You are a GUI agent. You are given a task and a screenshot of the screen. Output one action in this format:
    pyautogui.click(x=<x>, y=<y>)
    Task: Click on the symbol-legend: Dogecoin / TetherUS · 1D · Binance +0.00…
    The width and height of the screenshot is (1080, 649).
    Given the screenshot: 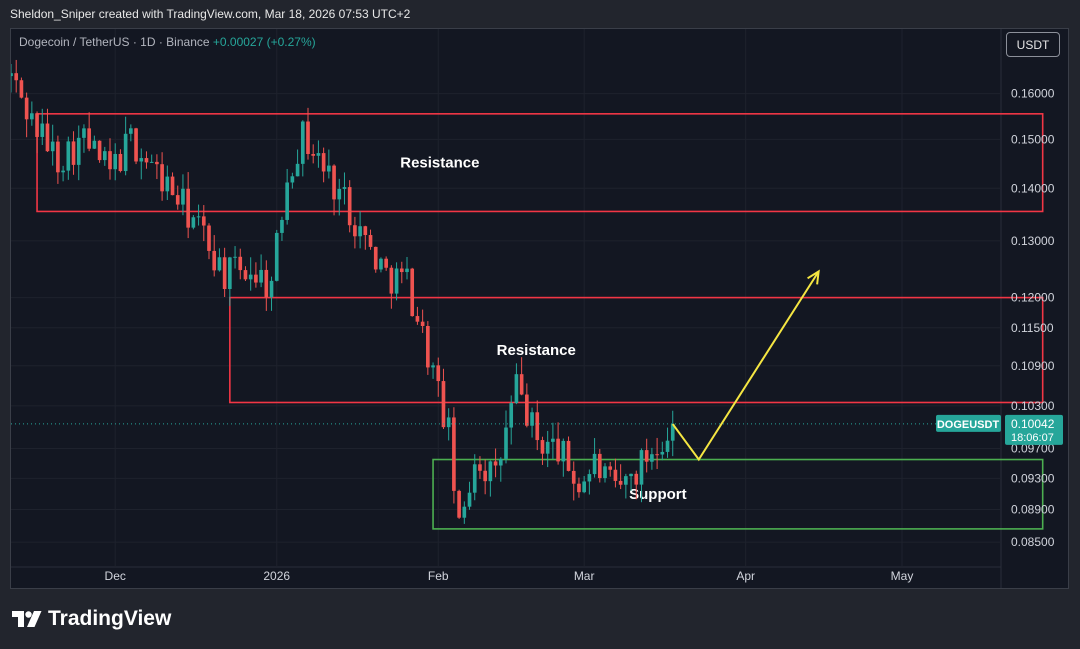 What is the action you would take?
    pyautogui.click(x=167, y=42)
    